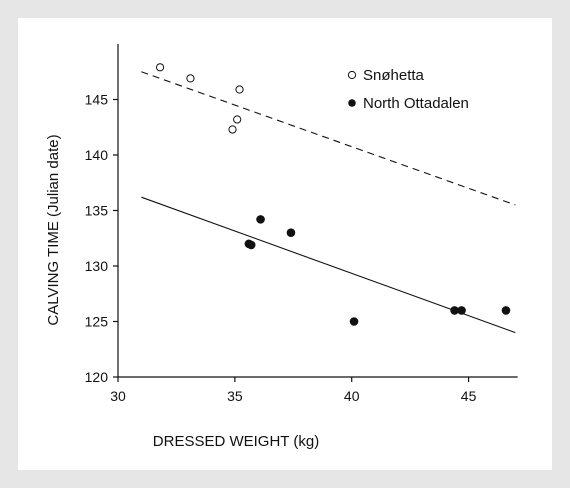 This screenshot has width=570, height=488. What do you see at coordinates (118, 396) in the screenshot?
I see `x-tick-label-30: 30` at bounding box center [118, 396].